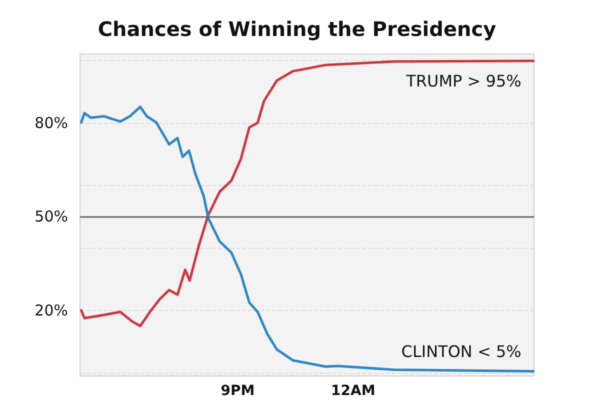  I want to click on y-tick-label: 20%, so click(51, 310).